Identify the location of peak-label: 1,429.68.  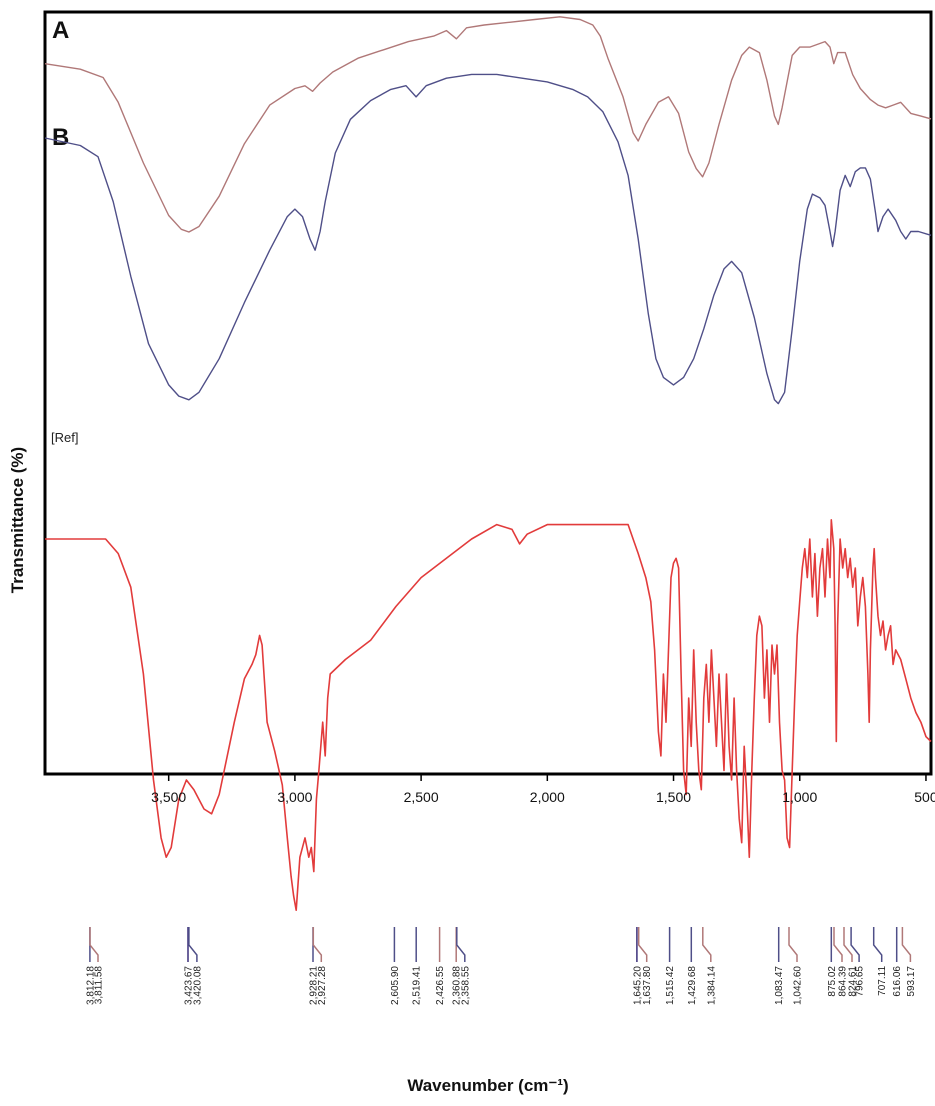
(692, 985).